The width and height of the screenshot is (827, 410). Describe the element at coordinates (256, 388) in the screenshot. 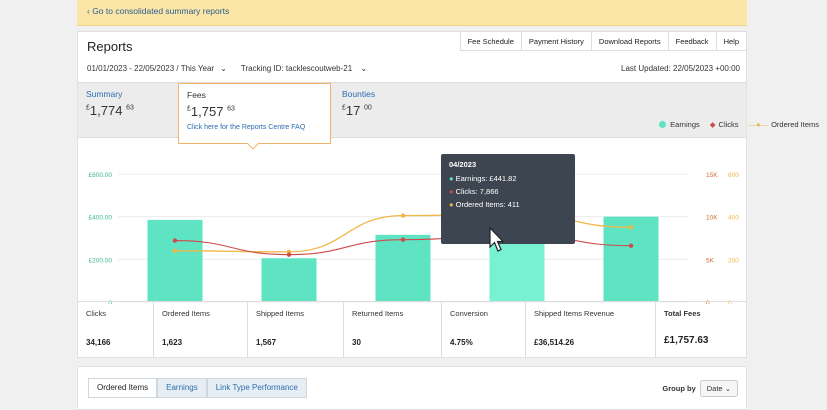

I see `tab-link-type-performance: Link Type Performance` at that location.